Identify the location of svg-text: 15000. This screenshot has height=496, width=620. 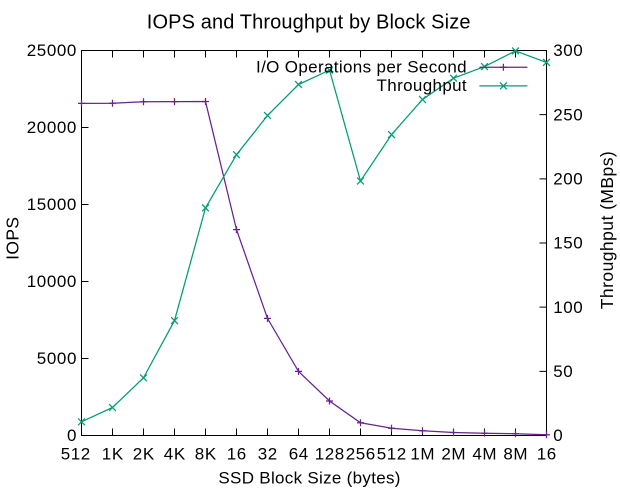
(52, 204).